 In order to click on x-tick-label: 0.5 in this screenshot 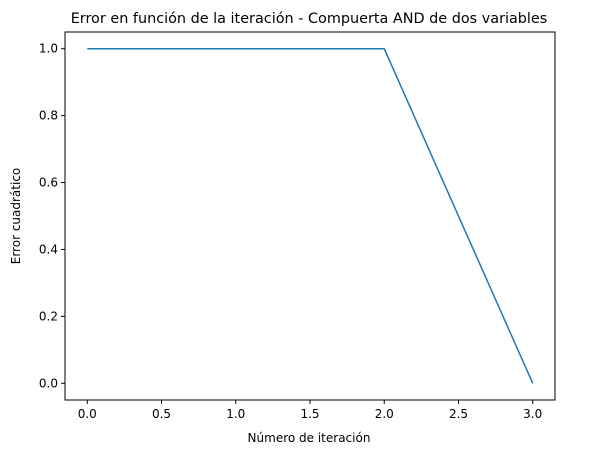, I will do `click(161, 414)`.